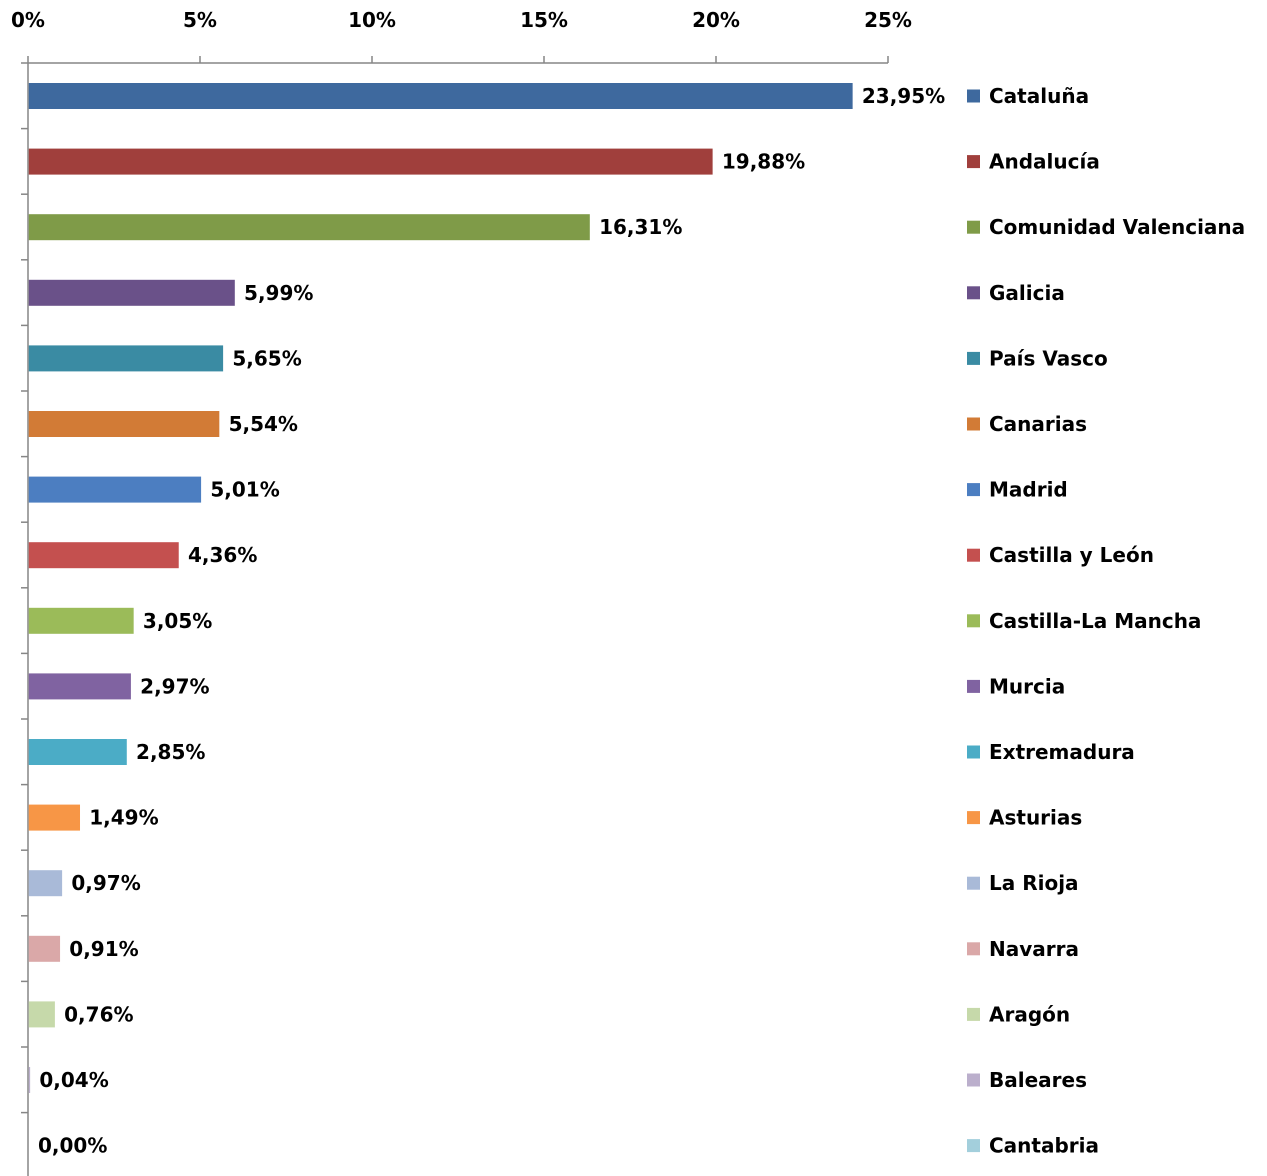  I want to click on legend-entry: Navarra, so click(1034, 949).